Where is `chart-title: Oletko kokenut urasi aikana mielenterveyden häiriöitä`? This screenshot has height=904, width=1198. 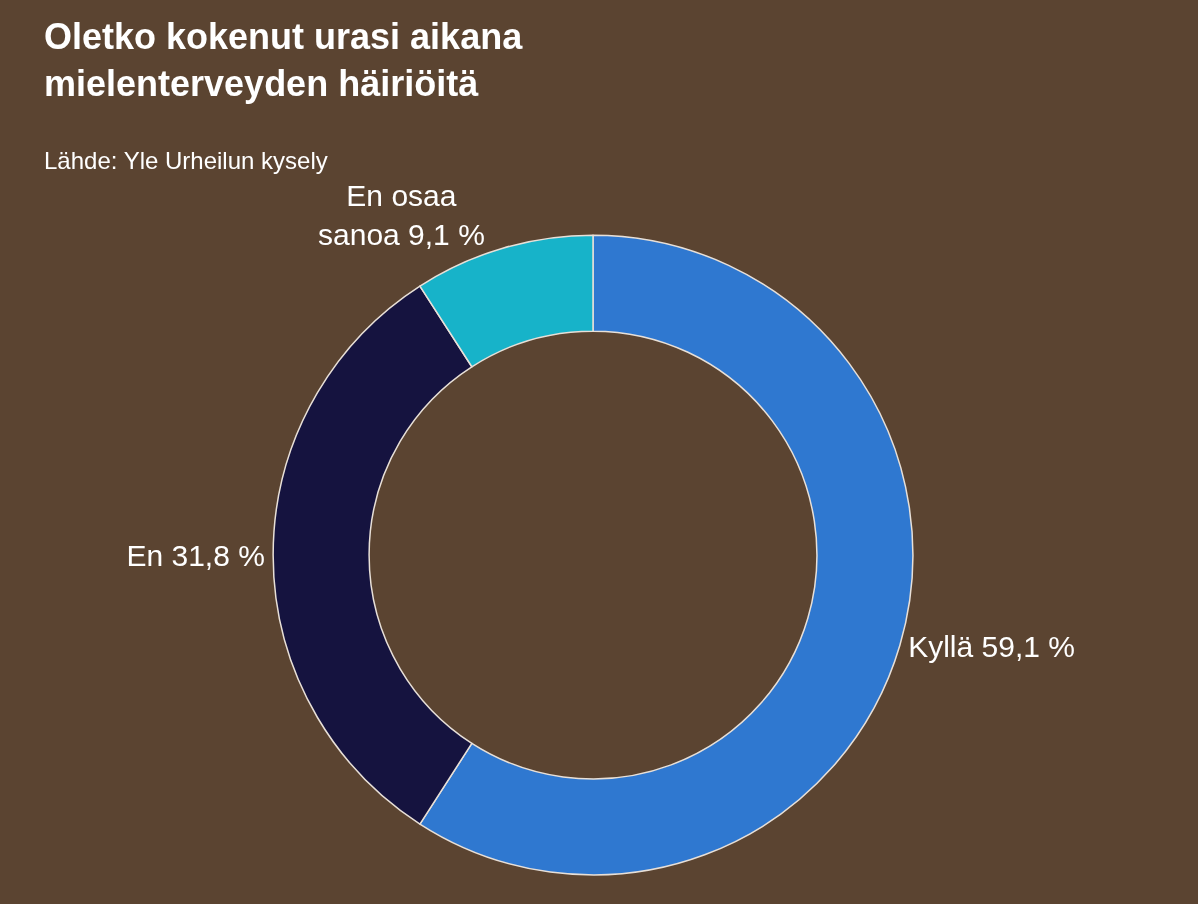 chart-title: Oletko kokenut urasi aikana mielenterveyden häiriöitä is located at coordinates (284, 60).